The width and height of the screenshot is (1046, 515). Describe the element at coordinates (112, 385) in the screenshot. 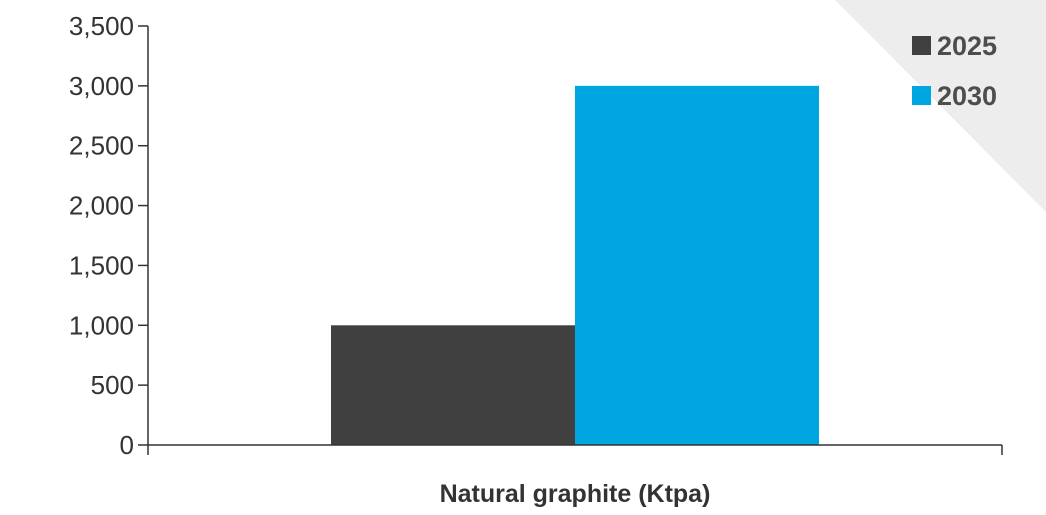

I see `y-tick-label: 500` at that location.